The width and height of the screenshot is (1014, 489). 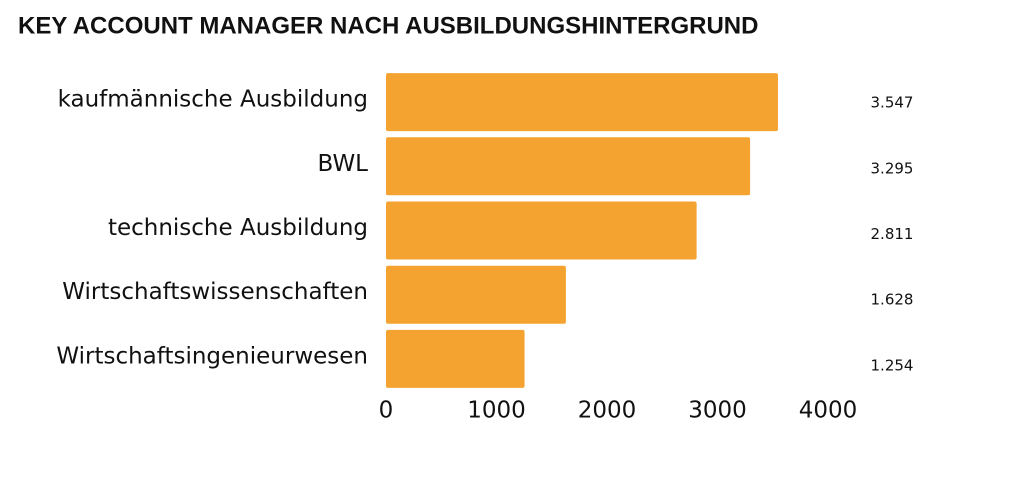 I want to click on value-label: 3.547, so click(x=892, y=103).